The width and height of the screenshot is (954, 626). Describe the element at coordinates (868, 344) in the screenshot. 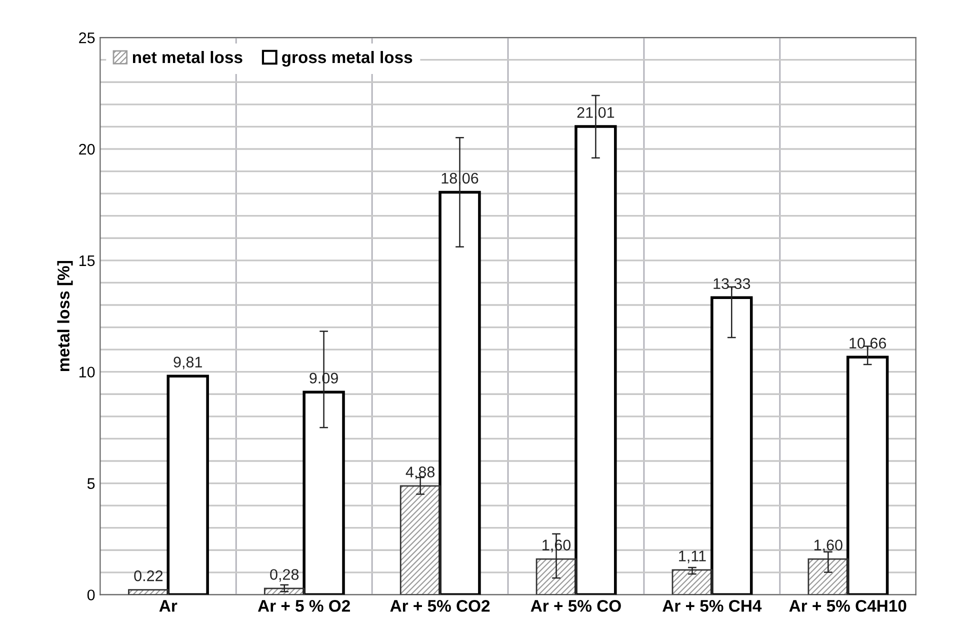

I see `data-label: 10,66` at that location.